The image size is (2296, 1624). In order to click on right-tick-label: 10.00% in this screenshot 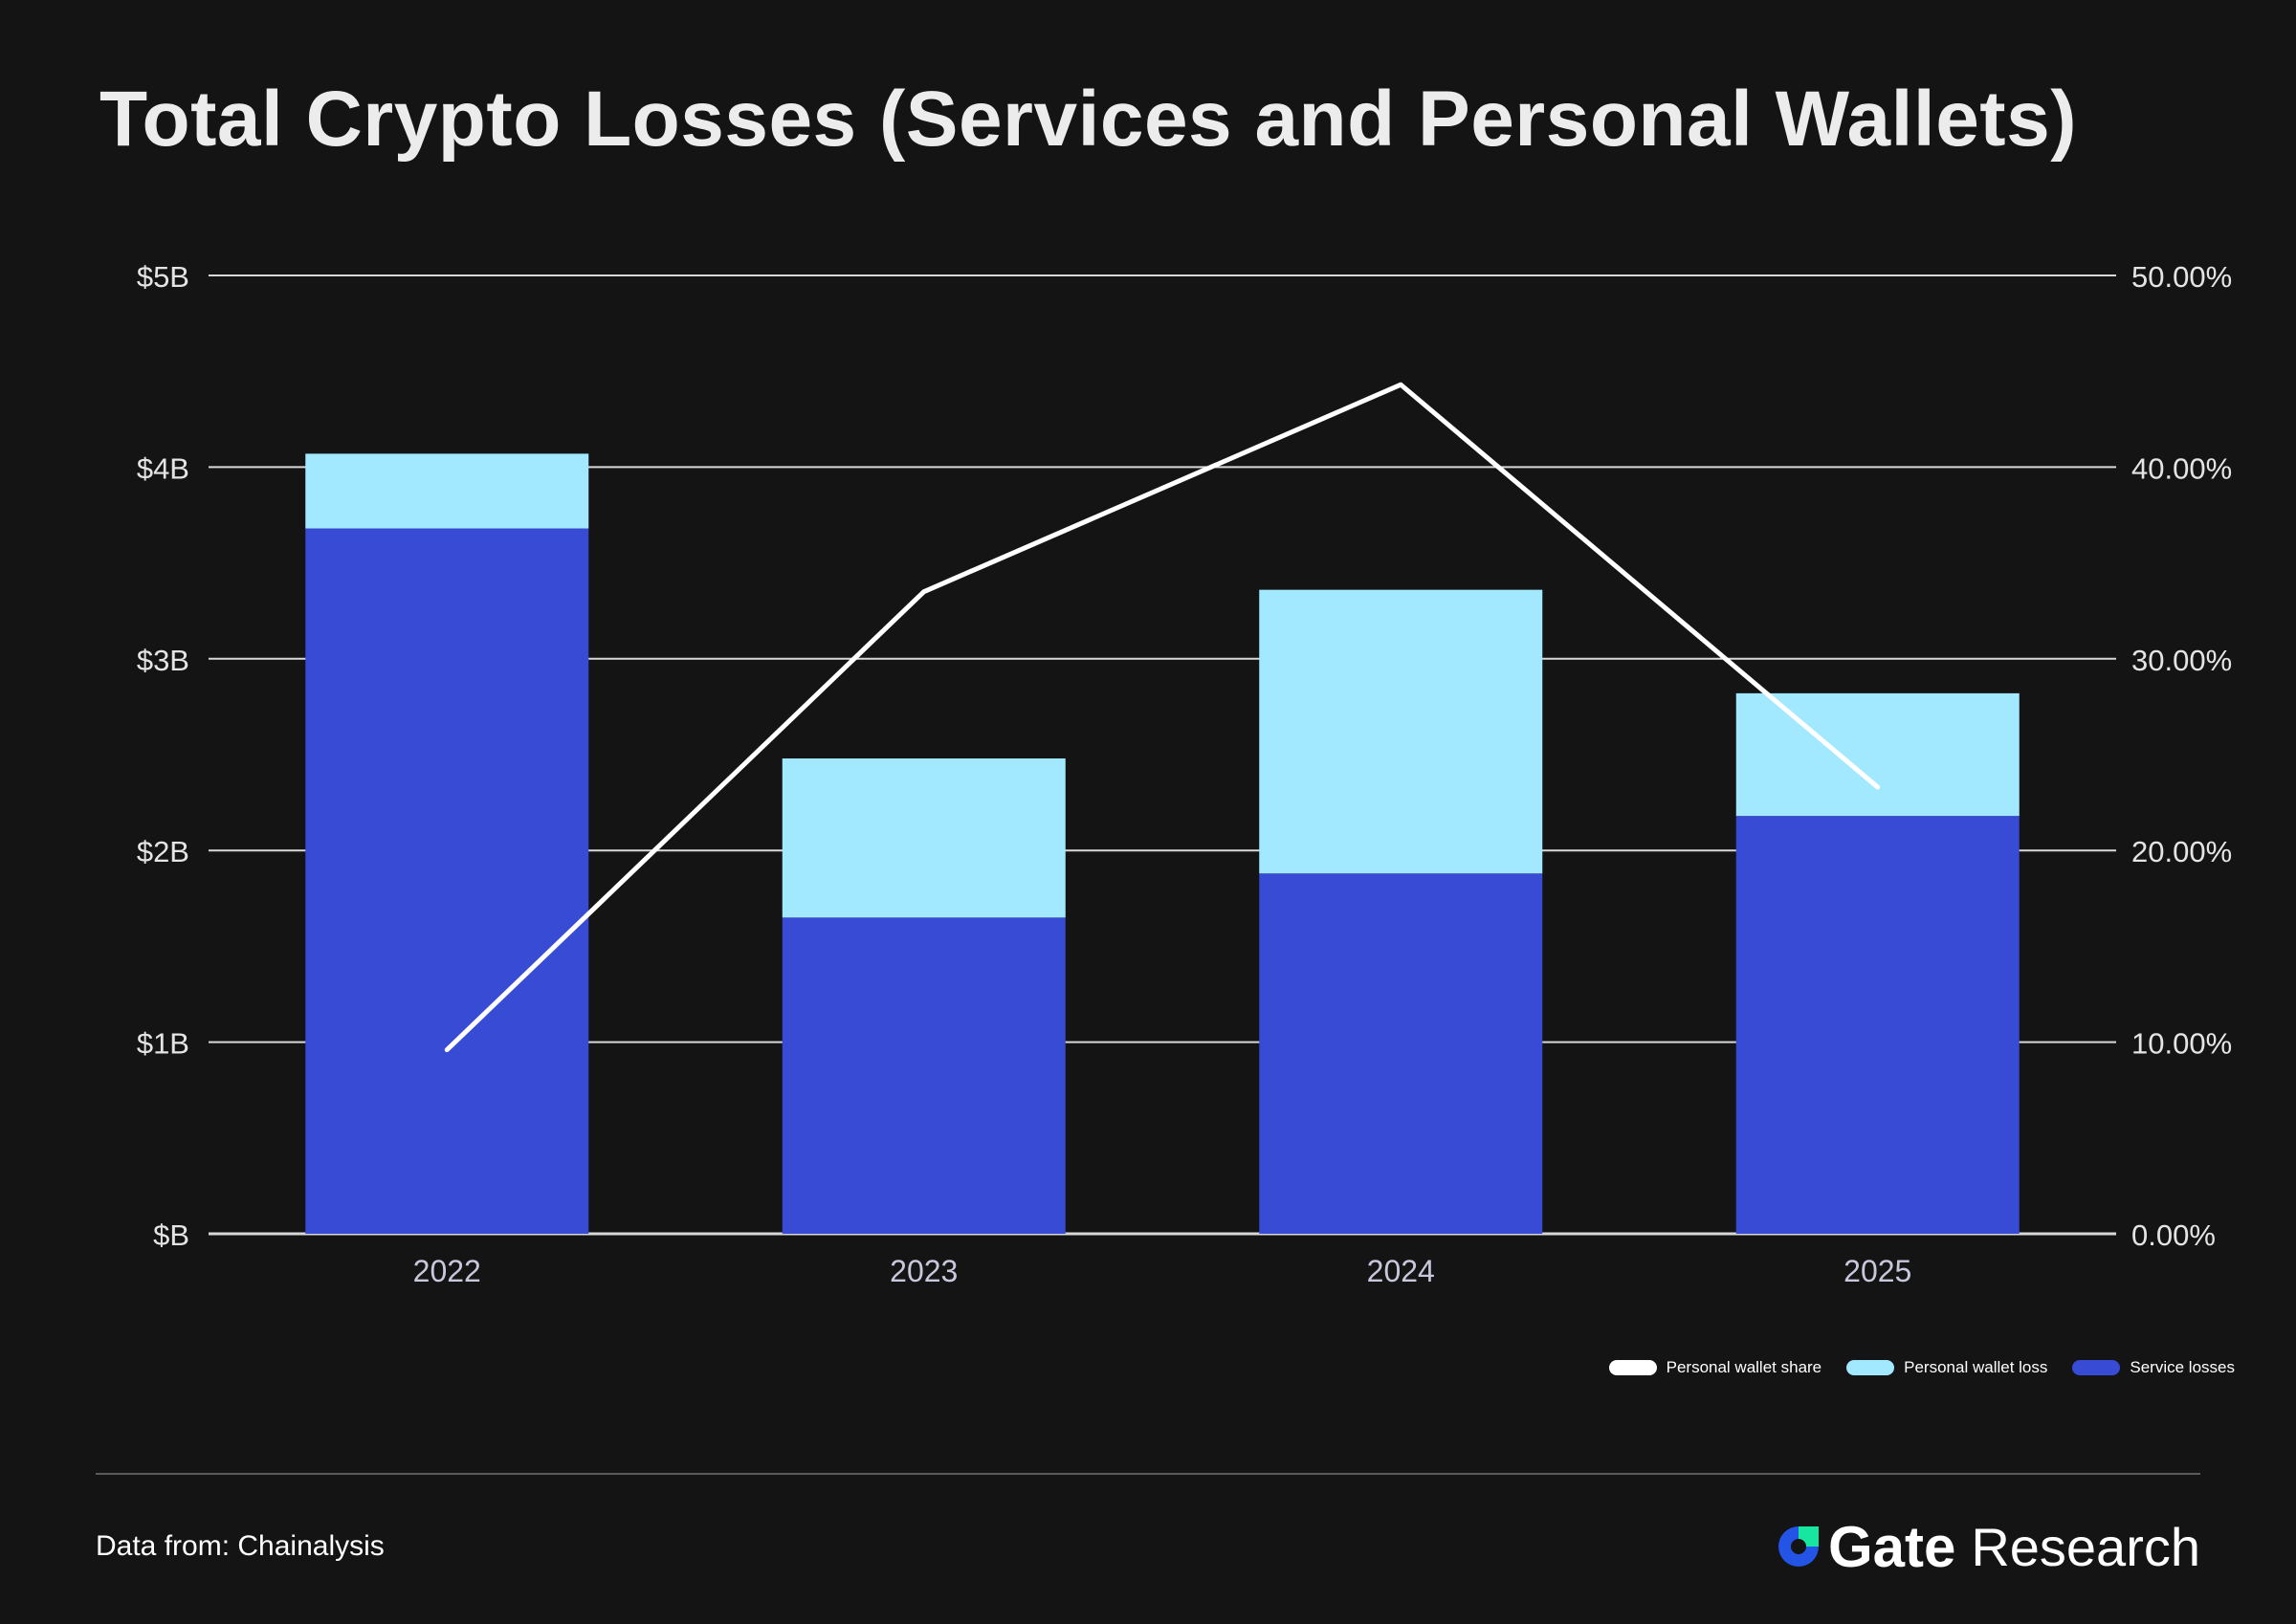, I will do `click(2181, 1044)`.